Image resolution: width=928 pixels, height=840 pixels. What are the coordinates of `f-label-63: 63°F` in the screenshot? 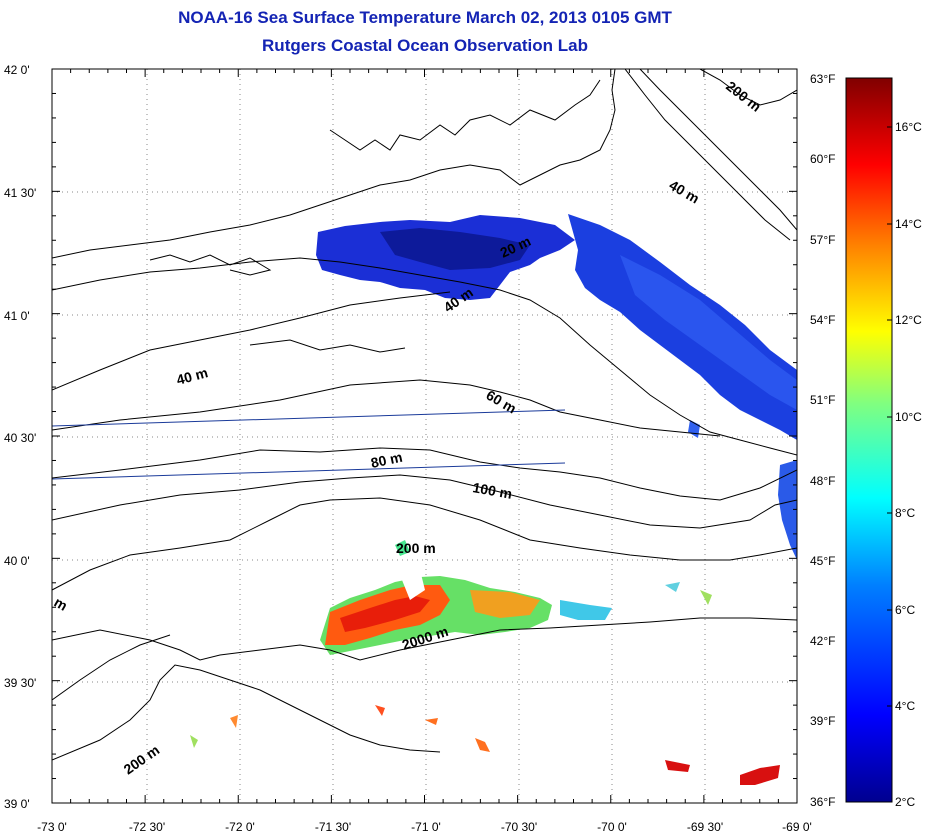 It's located at (822, 79).